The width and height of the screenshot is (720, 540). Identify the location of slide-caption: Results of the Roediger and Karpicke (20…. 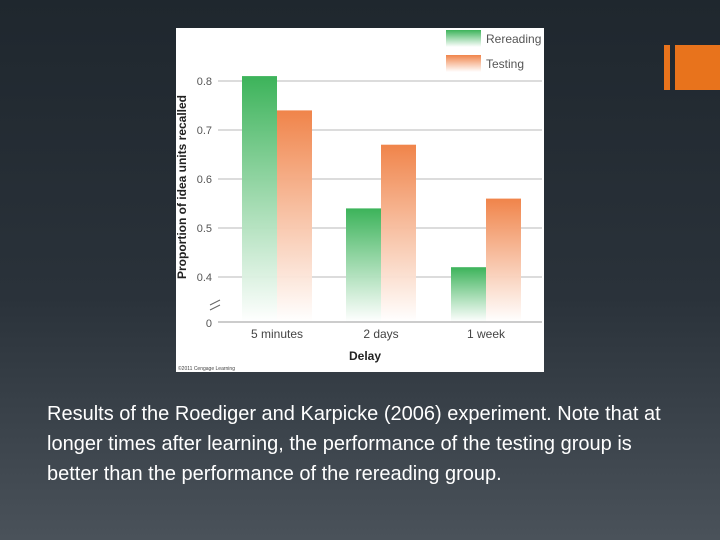
(354, 444).